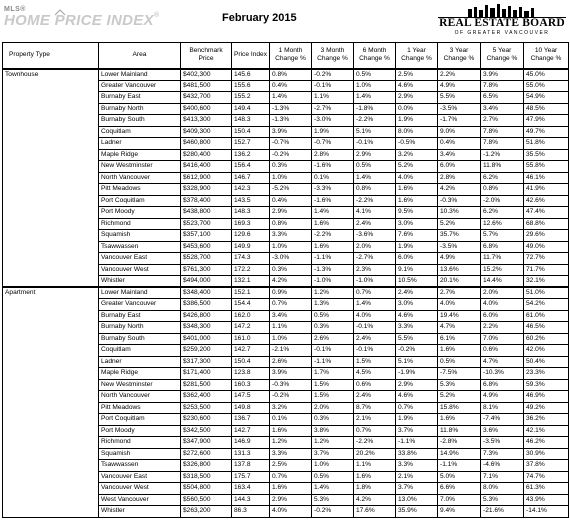 The image size is (570, 528). What do you see at coordinates (374, 350) in the screenshot?
I see `change-6-month-cell: -0.1%` at bounding box center [374, 350].